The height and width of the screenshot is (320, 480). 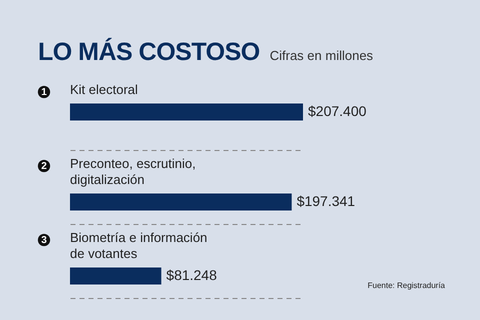 What do you see at coordinates (337, 111) in the screenshot?
I see `data-label: $207.400` at bounding box center [337, 111].